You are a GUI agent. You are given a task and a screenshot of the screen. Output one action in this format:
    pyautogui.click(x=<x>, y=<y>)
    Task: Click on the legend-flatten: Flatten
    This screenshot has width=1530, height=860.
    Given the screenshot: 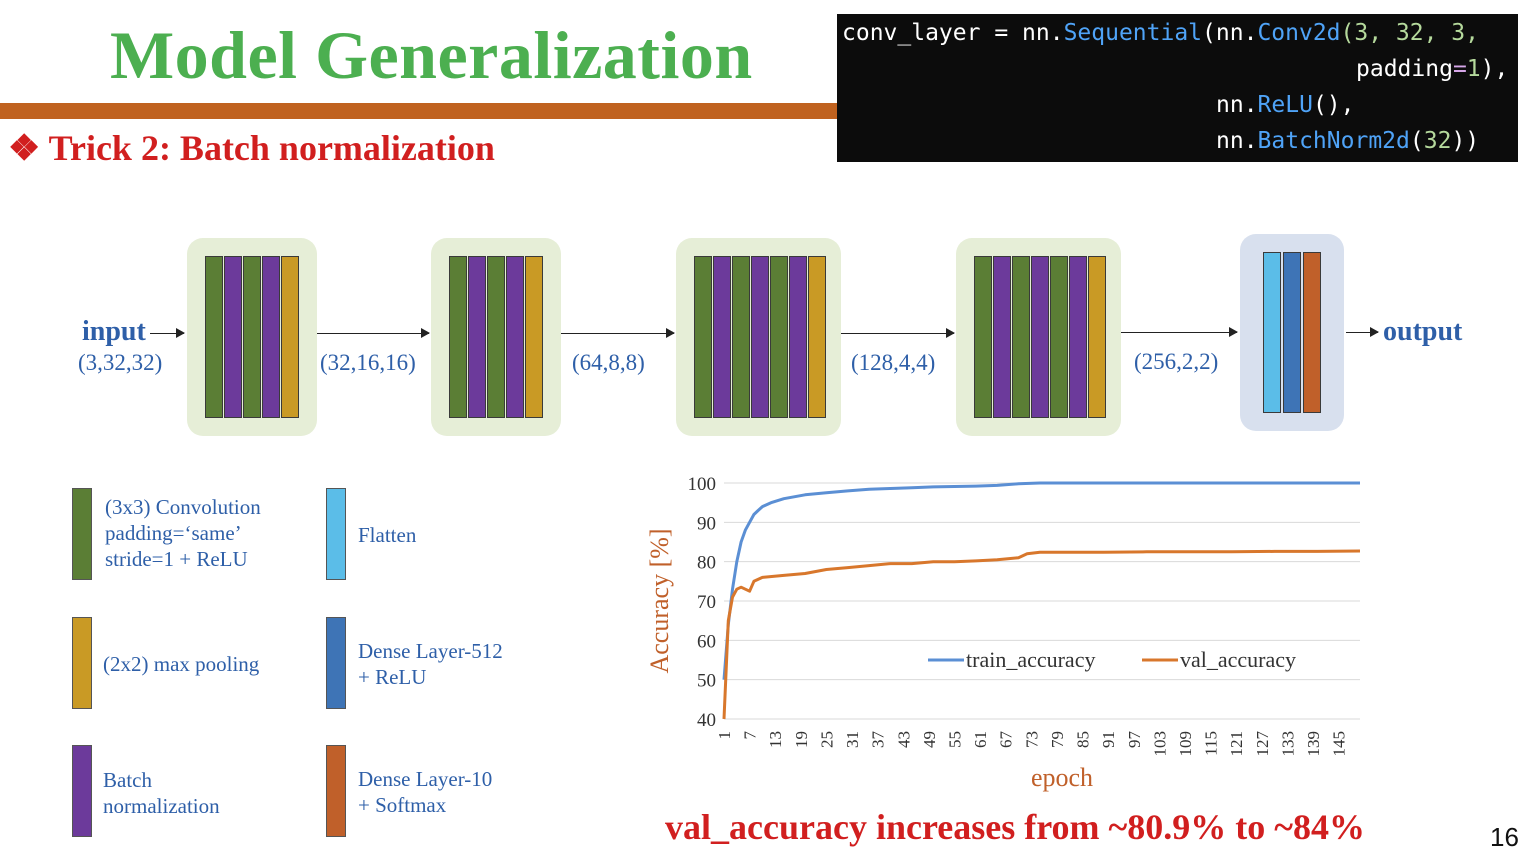 What is the action you would take?
    pyautogui.click(x=387, y=535)
    